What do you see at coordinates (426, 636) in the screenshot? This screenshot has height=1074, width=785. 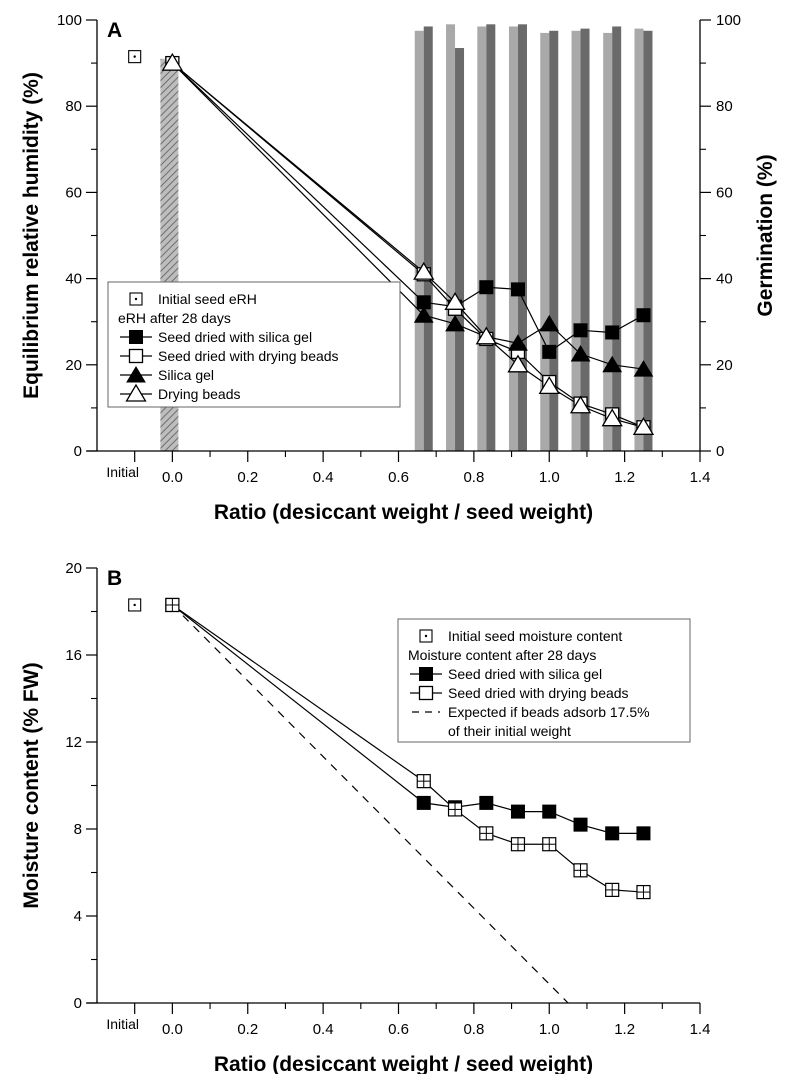 I see `legend-initial-marker-dot` at bounding box center [426, 636].